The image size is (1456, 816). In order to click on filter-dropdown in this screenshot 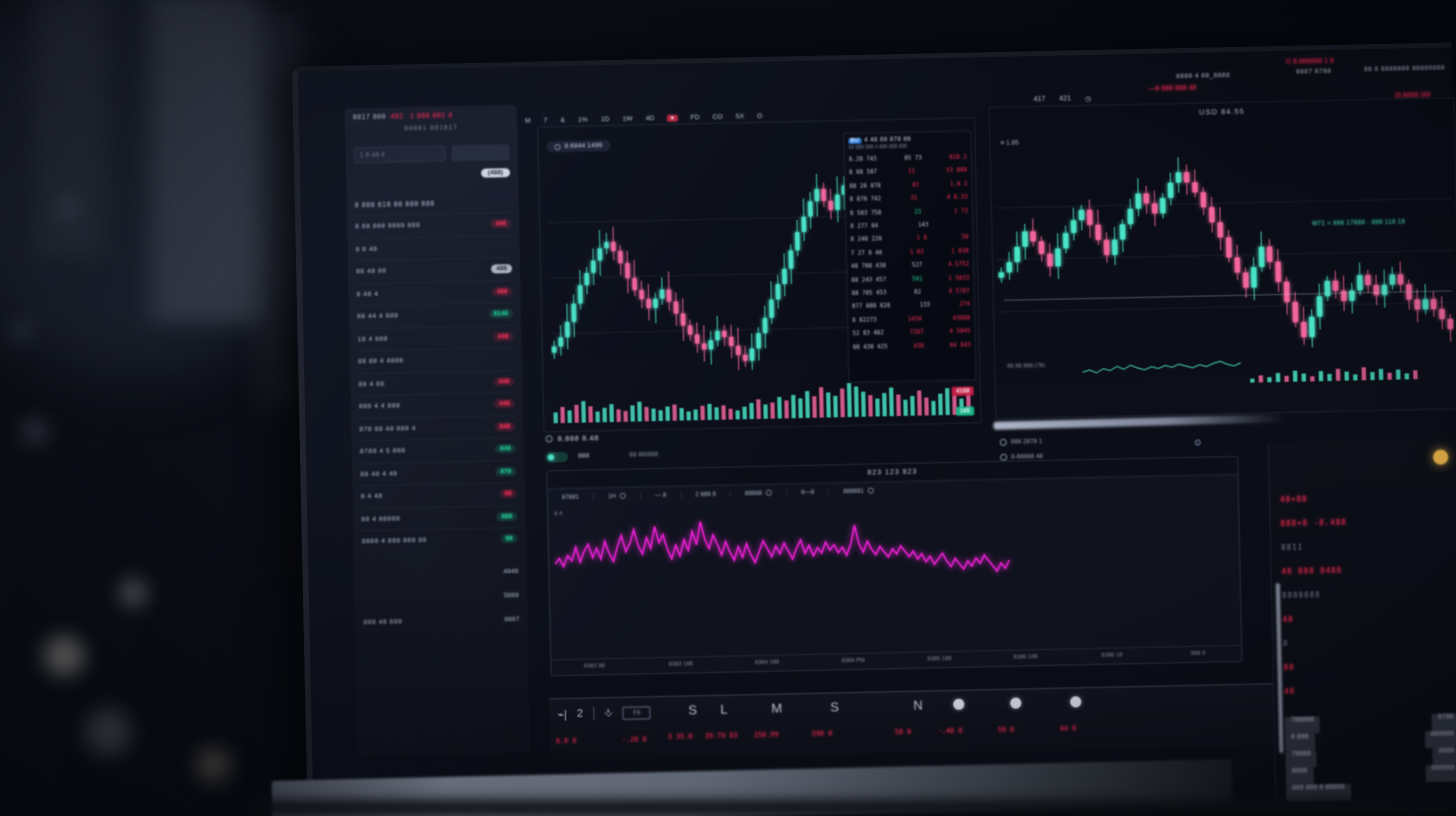, I will do `click(480, 153)`.